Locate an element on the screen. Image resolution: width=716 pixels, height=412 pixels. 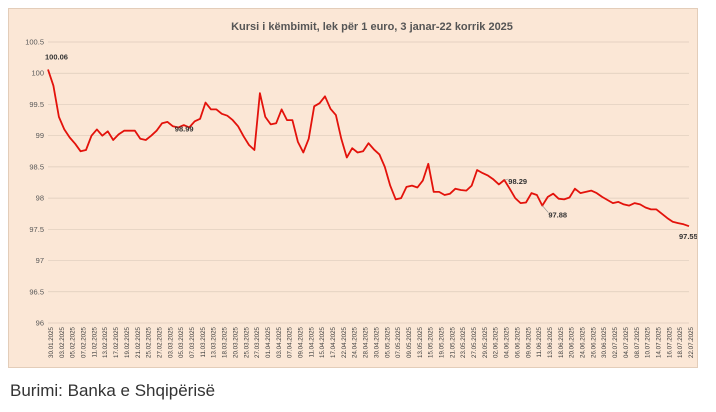
x-tick-label: 15.04.2025 is located at coordinates (322, 342).